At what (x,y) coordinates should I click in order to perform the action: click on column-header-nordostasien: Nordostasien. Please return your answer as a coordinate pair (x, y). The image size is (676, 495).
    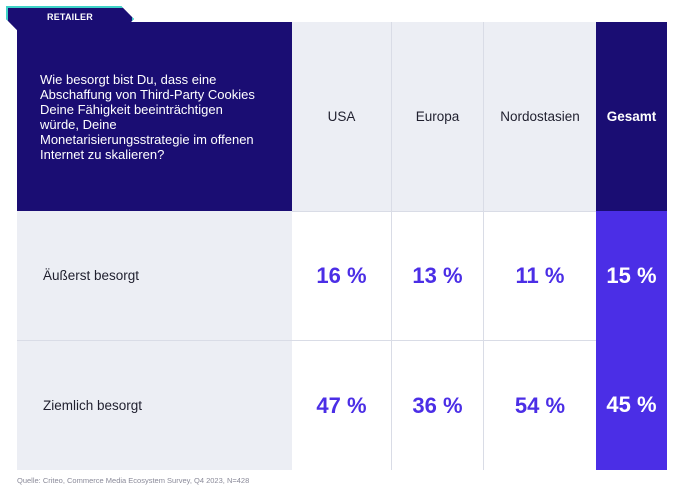
    Looking at the image, I should click on (539, 116).